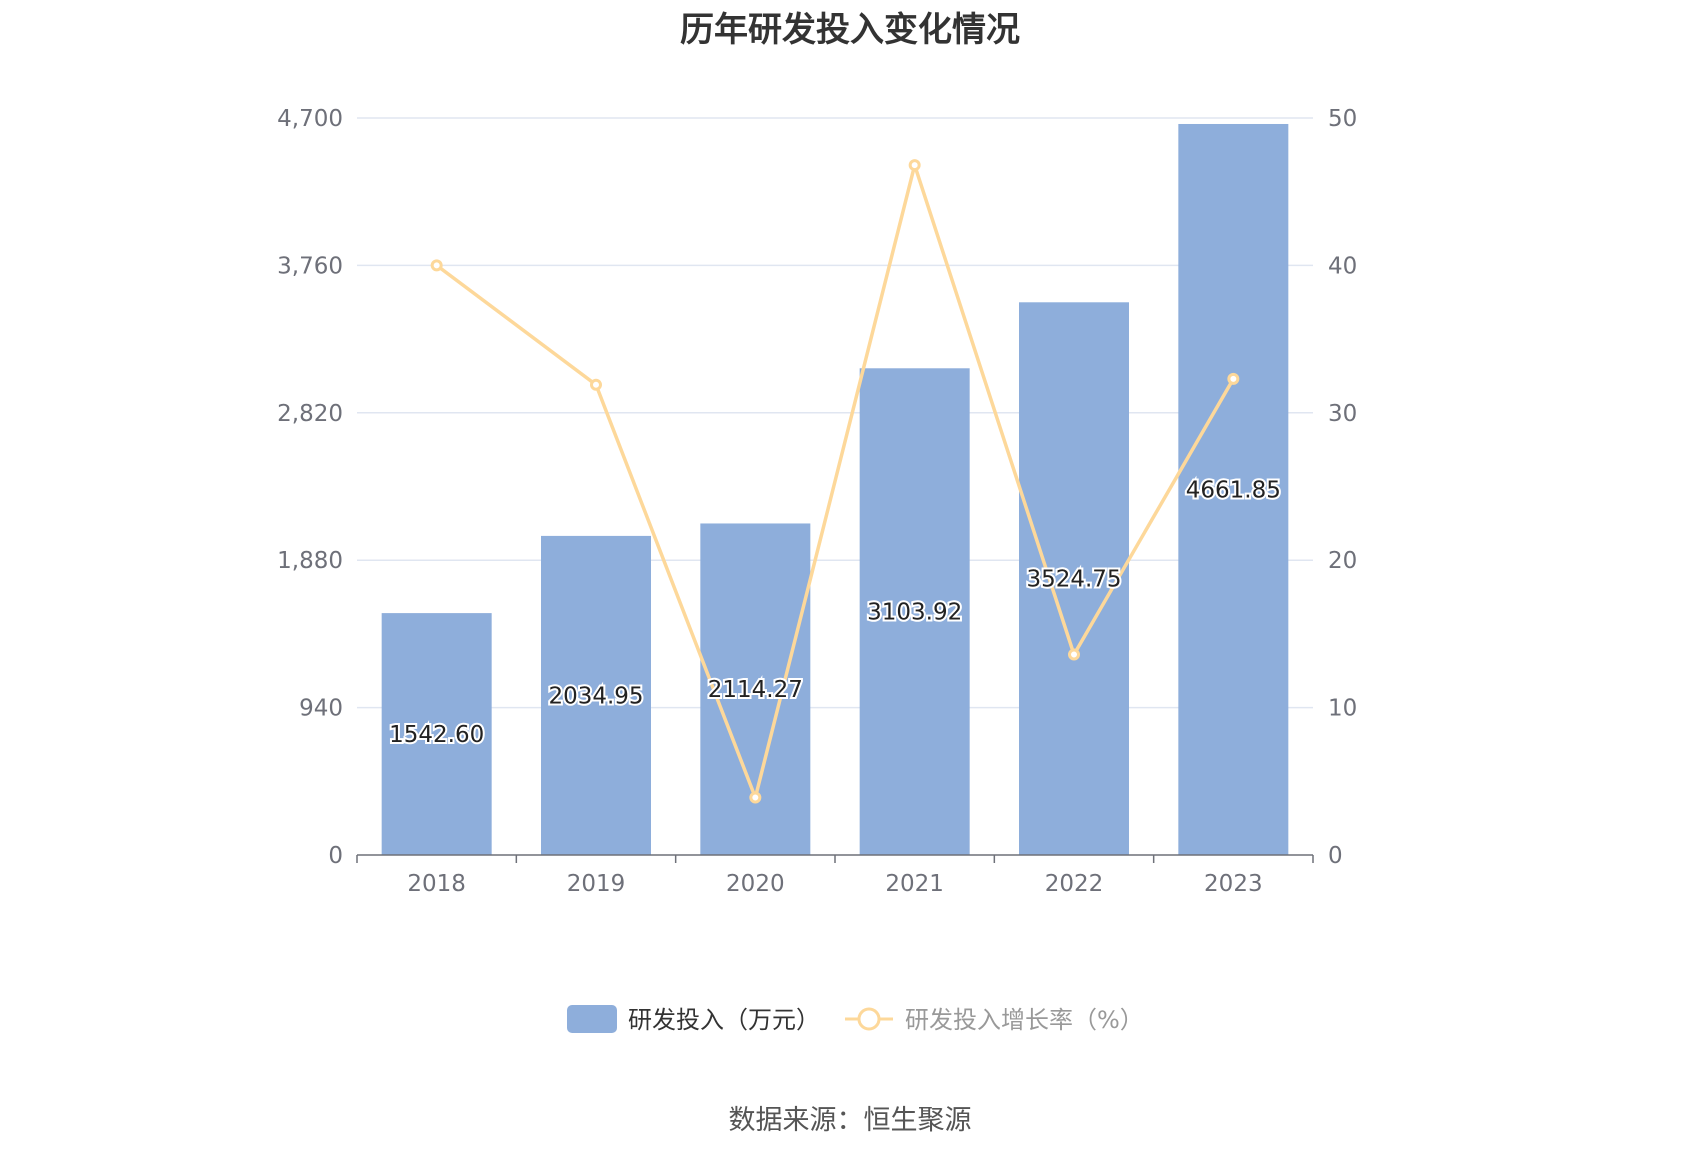 Image resolution: width=1700 pixels, height=1150 pixels. I want to click on left-tick-label: 1,880, so click(310, 561).